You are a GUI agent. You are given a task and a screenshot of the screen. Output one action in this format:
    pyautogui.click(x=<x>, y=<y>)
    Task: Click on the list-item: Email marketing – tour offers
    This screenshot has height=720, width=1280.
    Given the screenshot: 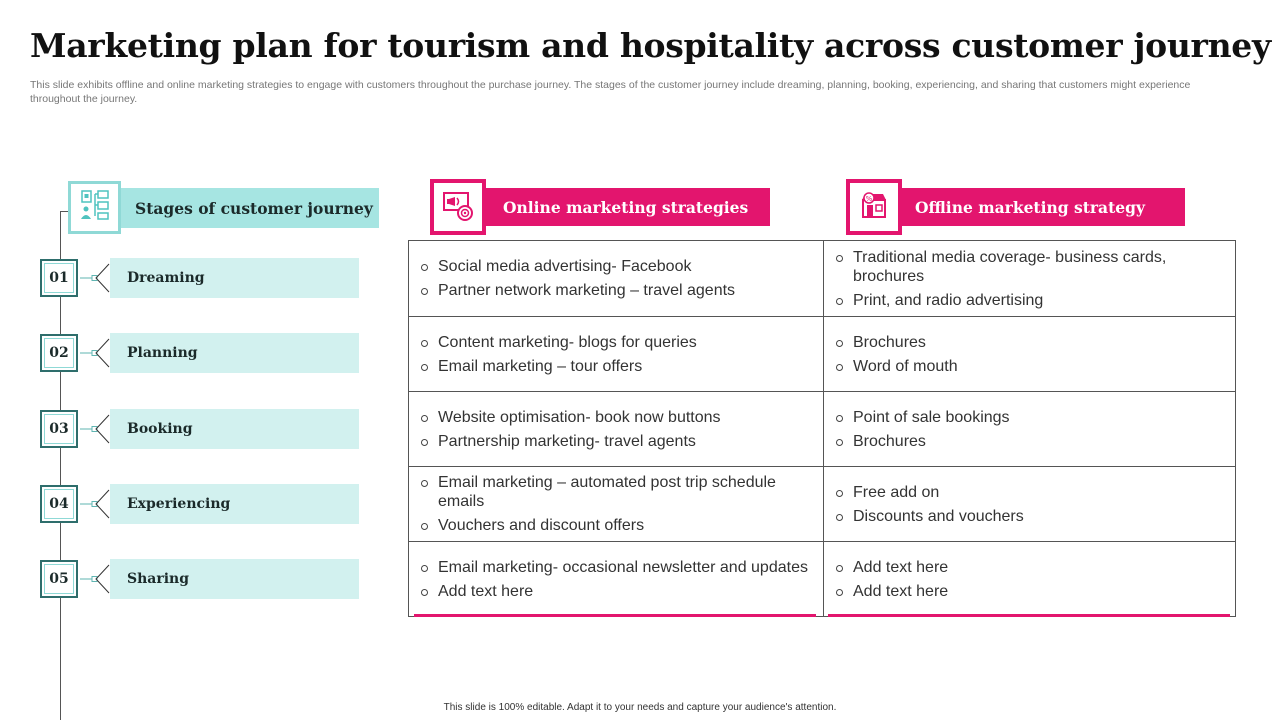 What is the action you would take?
    pyautogui.click(x=616, y=366)
    